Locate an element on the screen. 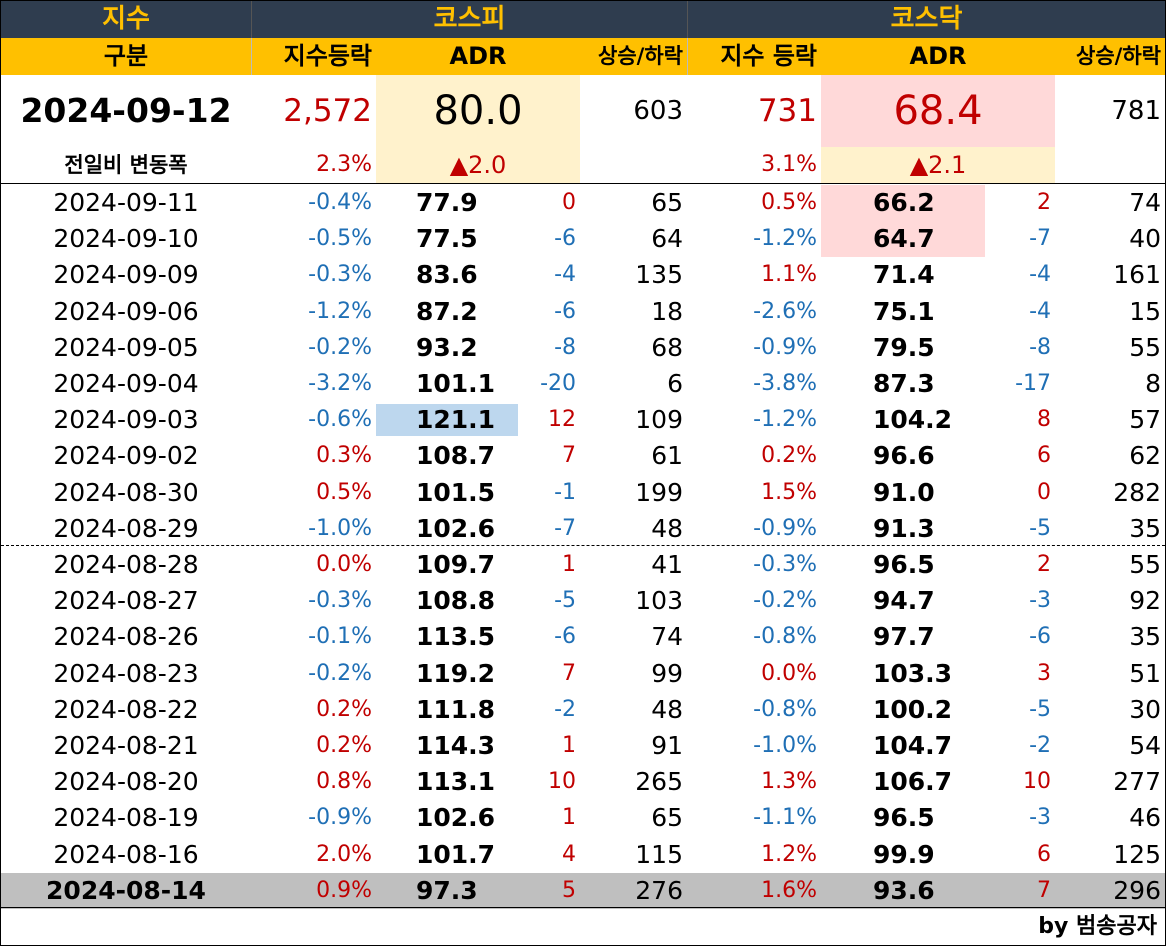  latest-kospi-adr: 80.0 is located at coordinates (478, 111).